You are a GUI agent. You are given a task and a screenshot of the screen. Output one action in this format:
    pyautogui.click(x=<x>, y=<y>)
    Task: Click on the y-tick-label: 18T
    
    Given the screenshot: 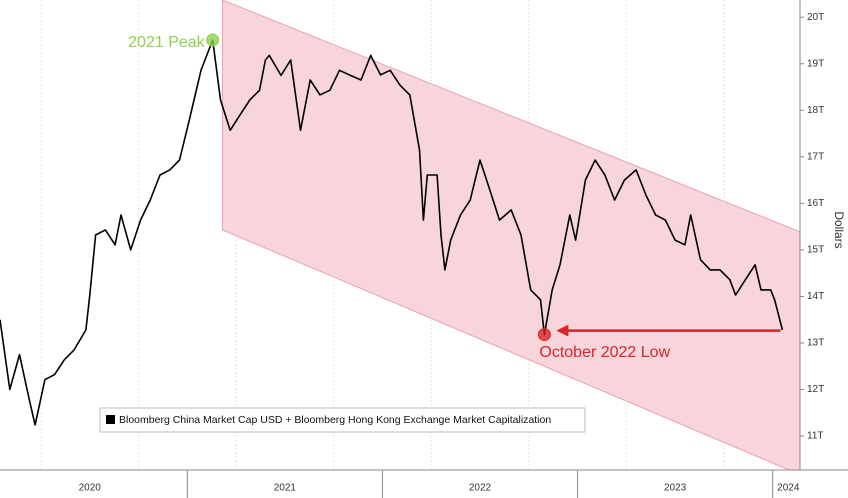 What is the action you would take?
    pyautogui.click(x=815, y=110)
    